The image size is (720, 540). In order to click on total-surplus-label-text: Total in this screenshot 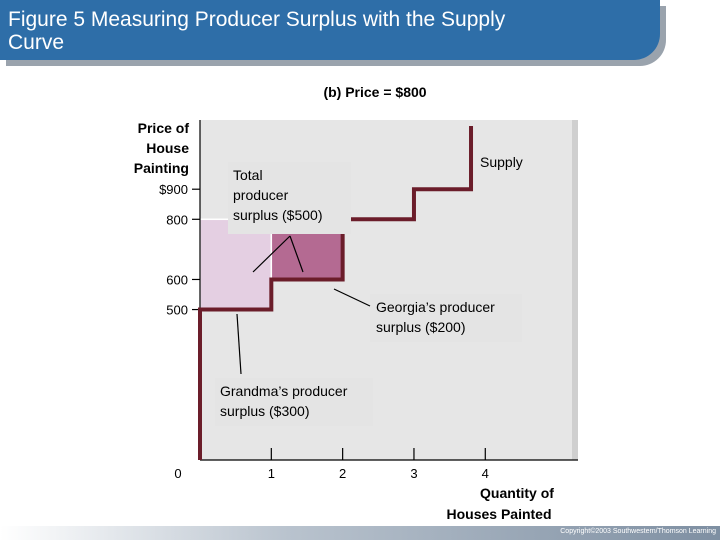, I will do `click(248, 175)`.